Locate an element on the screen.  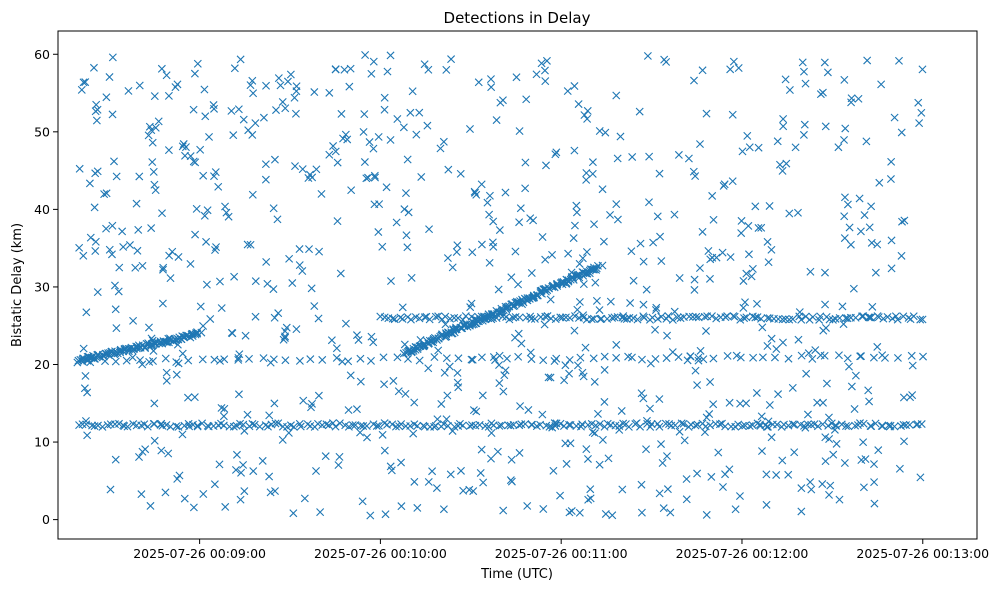
x-tick-label: 2025-07-26 00:10:00 is located at coordinates (380, 553).